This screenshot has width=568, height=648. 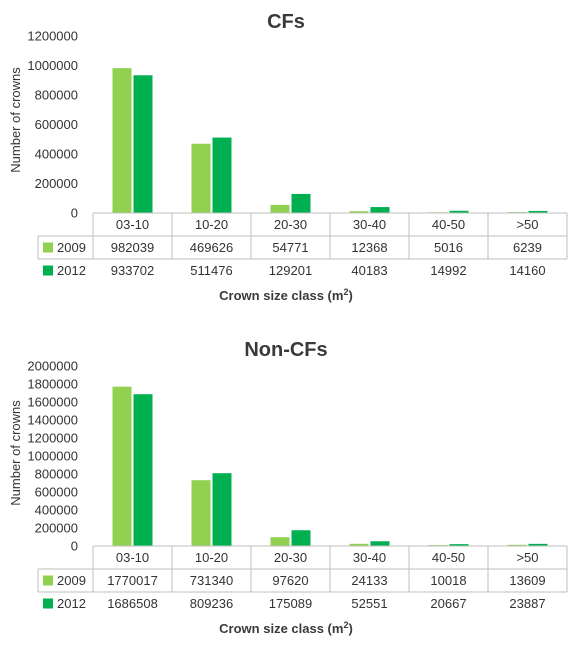 I want to click on data-label: 14160, so click(x=527, y=270).